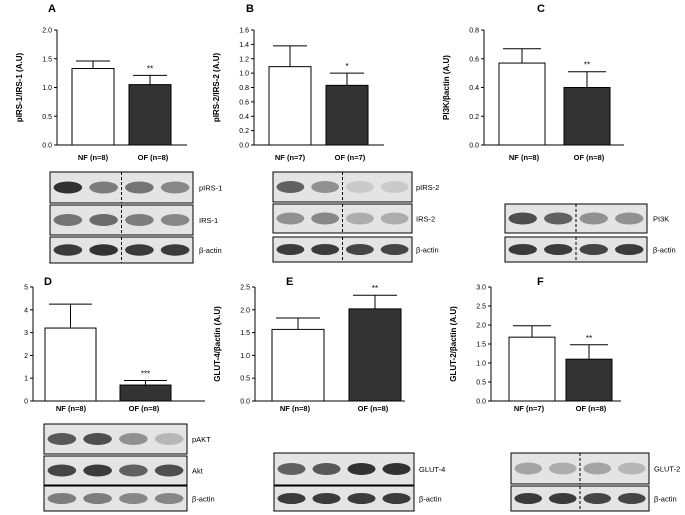 The height and width of the screenshot is (515, 685). Describe the element at coordinates (541, 9) in the screenshot. I see `panel-letter: C` at that location.